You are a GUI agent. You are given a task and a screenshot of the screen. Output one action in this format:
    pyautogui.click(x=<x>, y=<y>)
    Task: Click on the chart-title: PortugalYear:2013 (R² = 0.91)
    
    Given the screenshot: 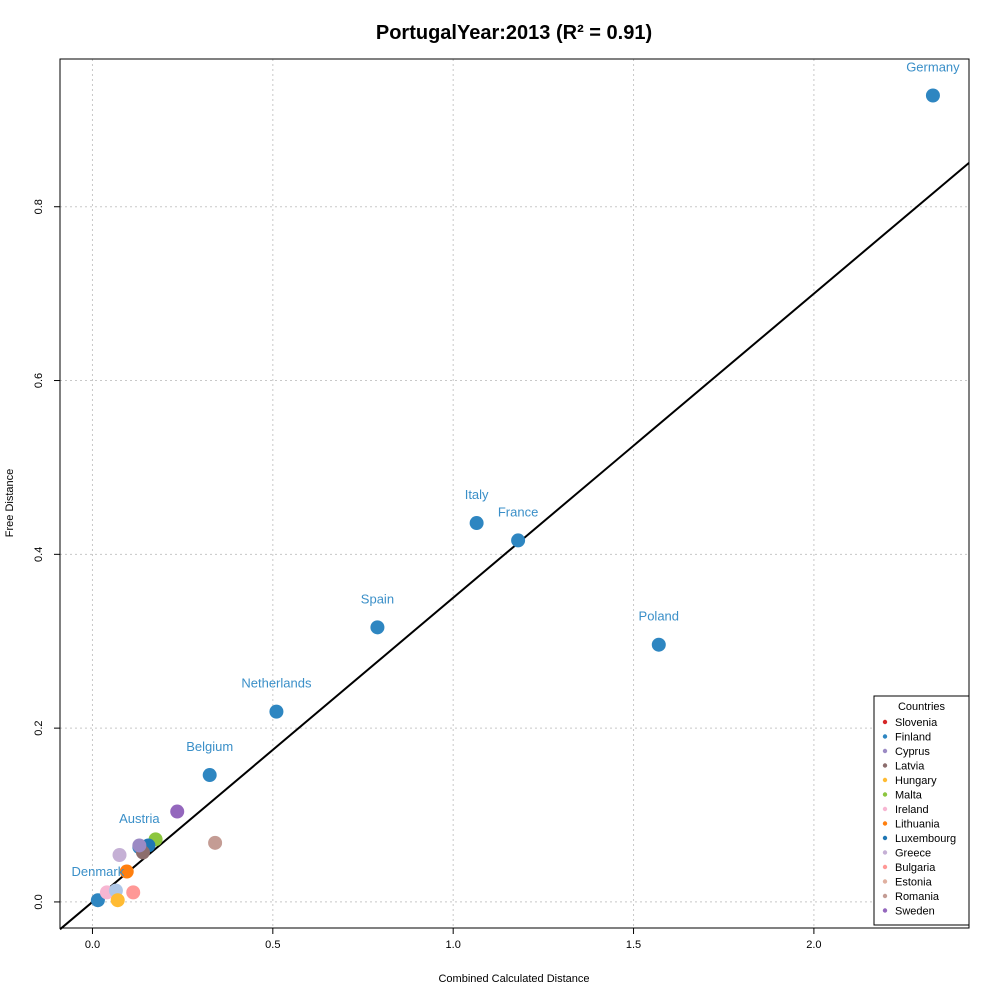 What is the action you would take?
    pyautogui.click(x=514, y=33)
    